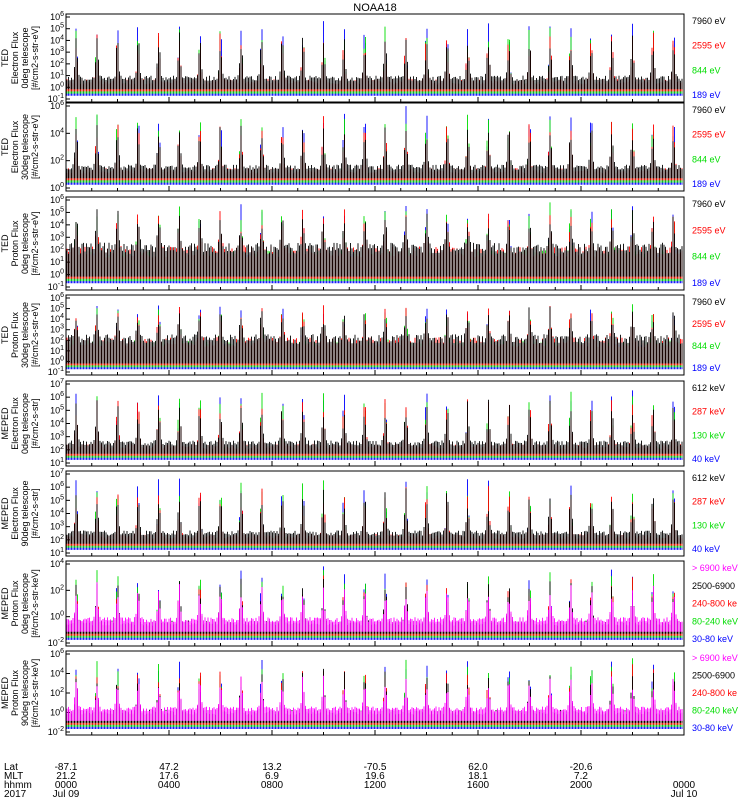 This screenshot has height=800, width=750. I want to click on y-label-line: 30deg telescope, so click(25, 147).